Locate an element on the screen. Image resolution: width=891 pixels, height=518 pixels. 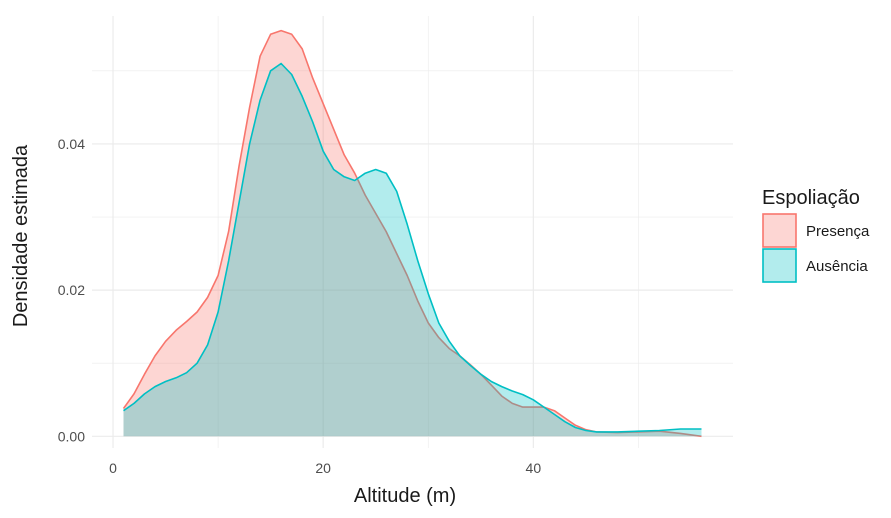
y-tick-label: 0.02 is located at coordinates (71, 290).